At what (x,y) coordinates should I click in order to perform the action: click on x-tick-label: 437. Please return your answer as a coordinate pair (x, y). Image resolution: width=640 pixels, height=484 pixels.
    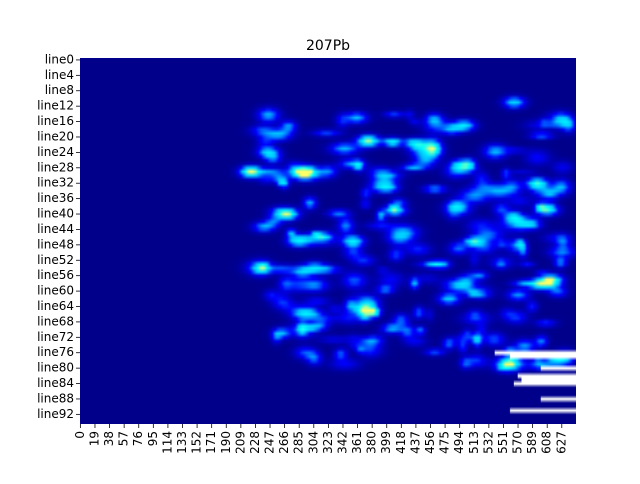
    Looking at the image, I should click on (415, 442).